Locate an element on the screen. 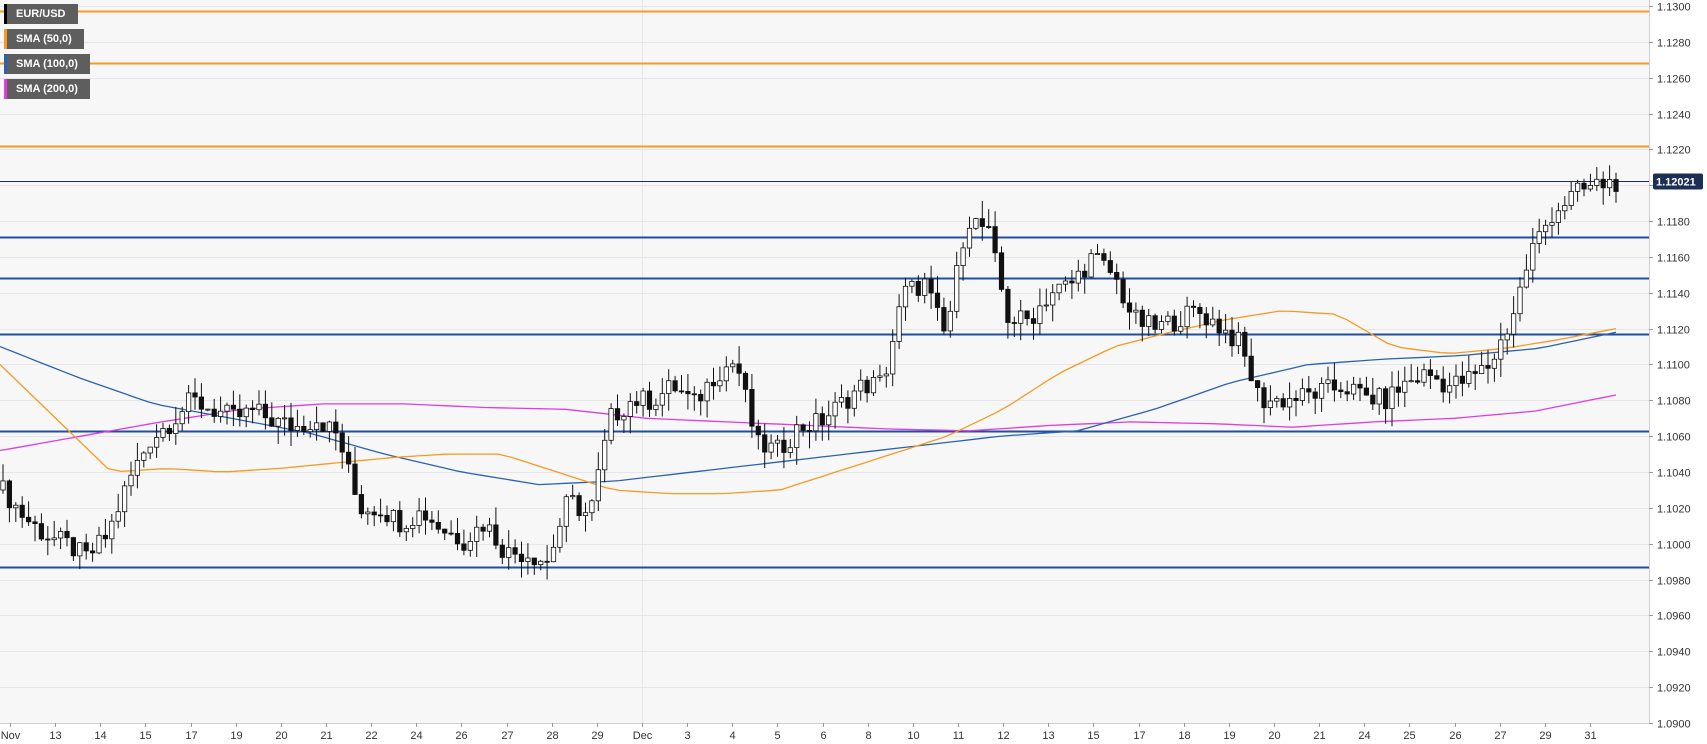  x-tick-label: 21 is located at coordinates (1319, 736).